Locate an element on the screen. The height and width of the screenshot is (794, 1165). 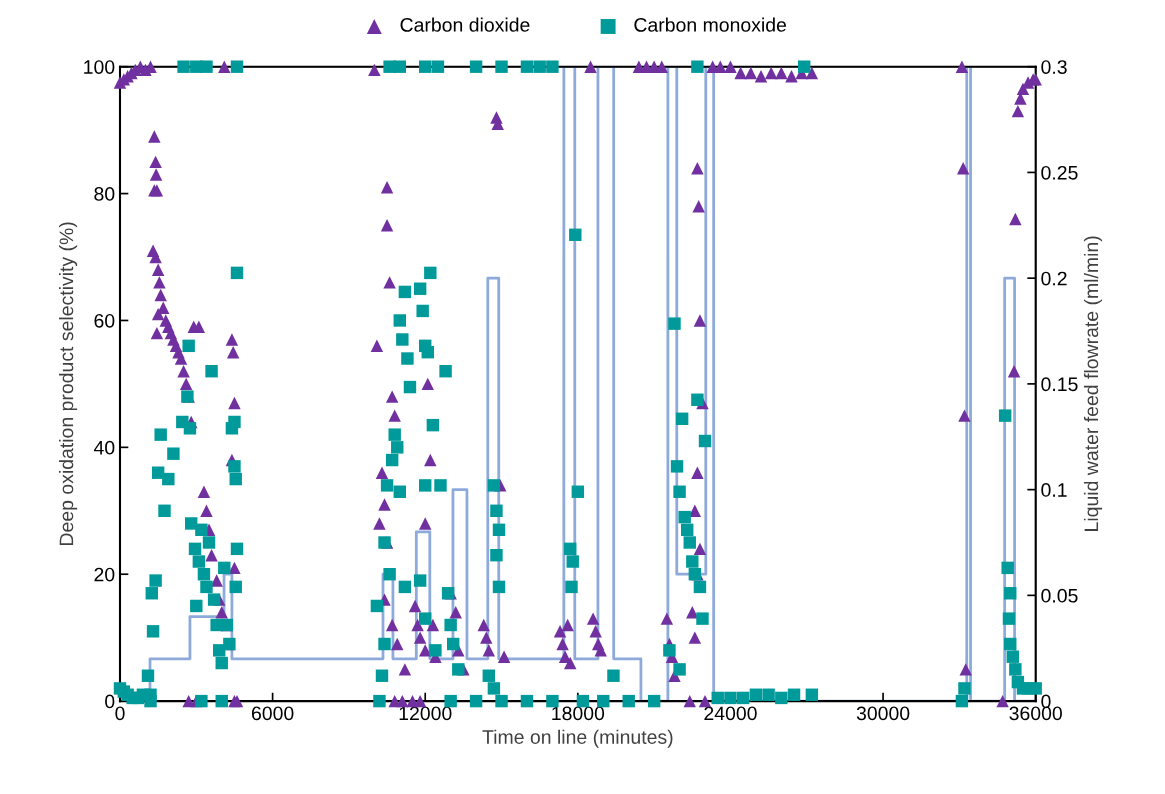
y2-tick-label: 0.3 is located at coordinates (1054, 67).